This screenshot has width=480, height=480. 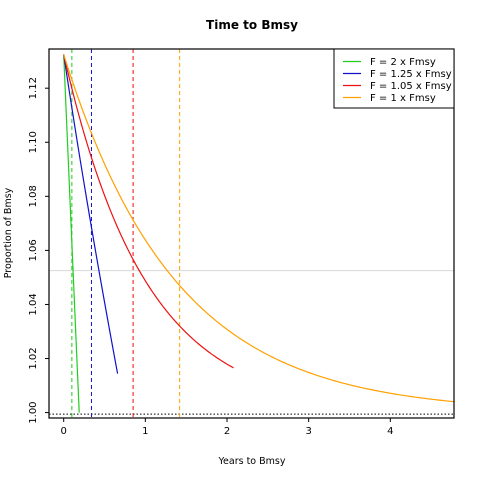 I want to click on y-tick-label: 1.10, so click(x=33, y=142).